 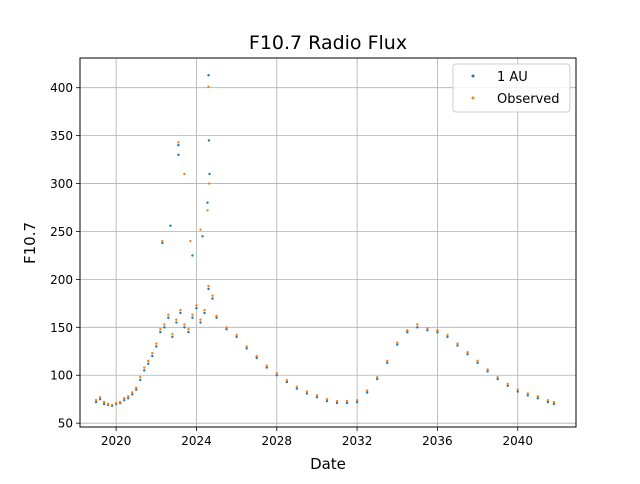 What do you see at coordinates (473, 98) in the screenshot?
I see `legend-marker-observed` at bounding box center [473, 98].